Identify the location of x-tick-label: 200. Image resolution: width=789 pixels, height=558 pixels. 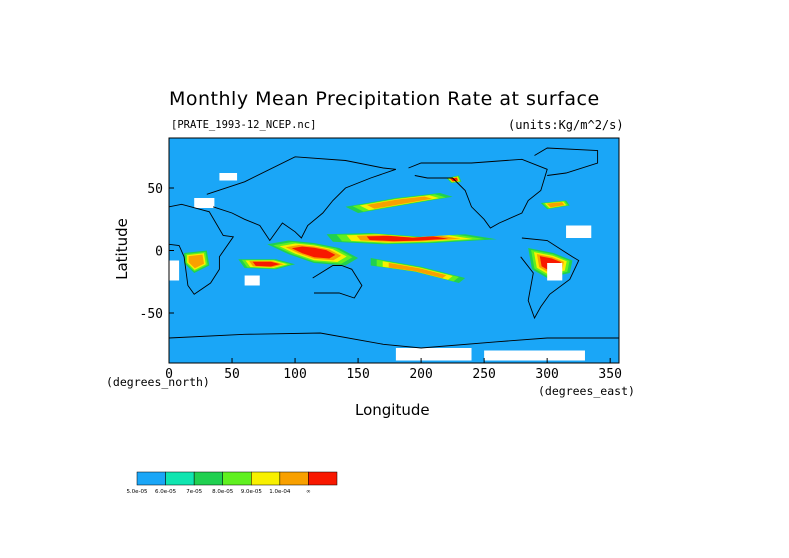
(420, 374).